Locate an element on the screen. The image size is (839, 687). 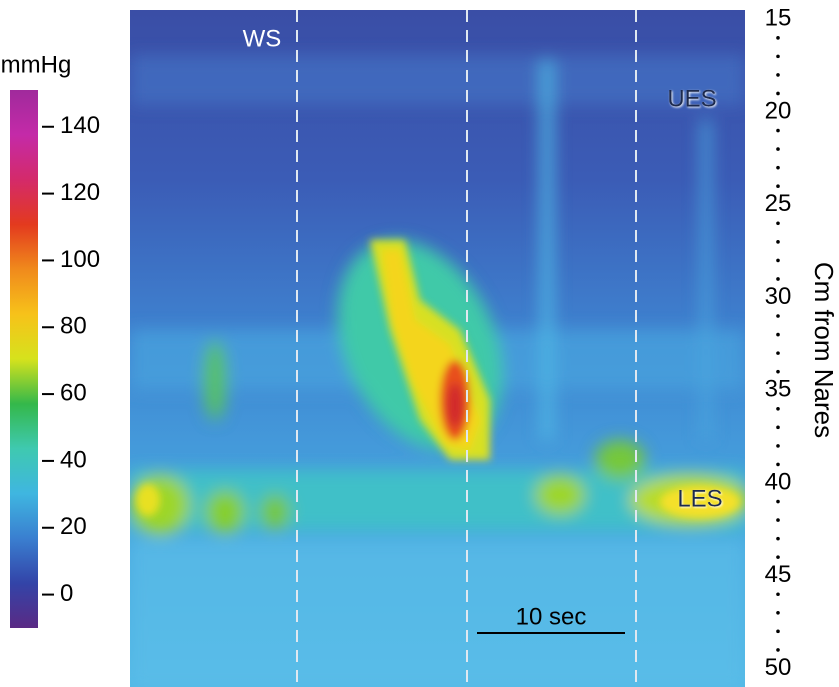
ues-label: UES is located at coordinates (691, 98).